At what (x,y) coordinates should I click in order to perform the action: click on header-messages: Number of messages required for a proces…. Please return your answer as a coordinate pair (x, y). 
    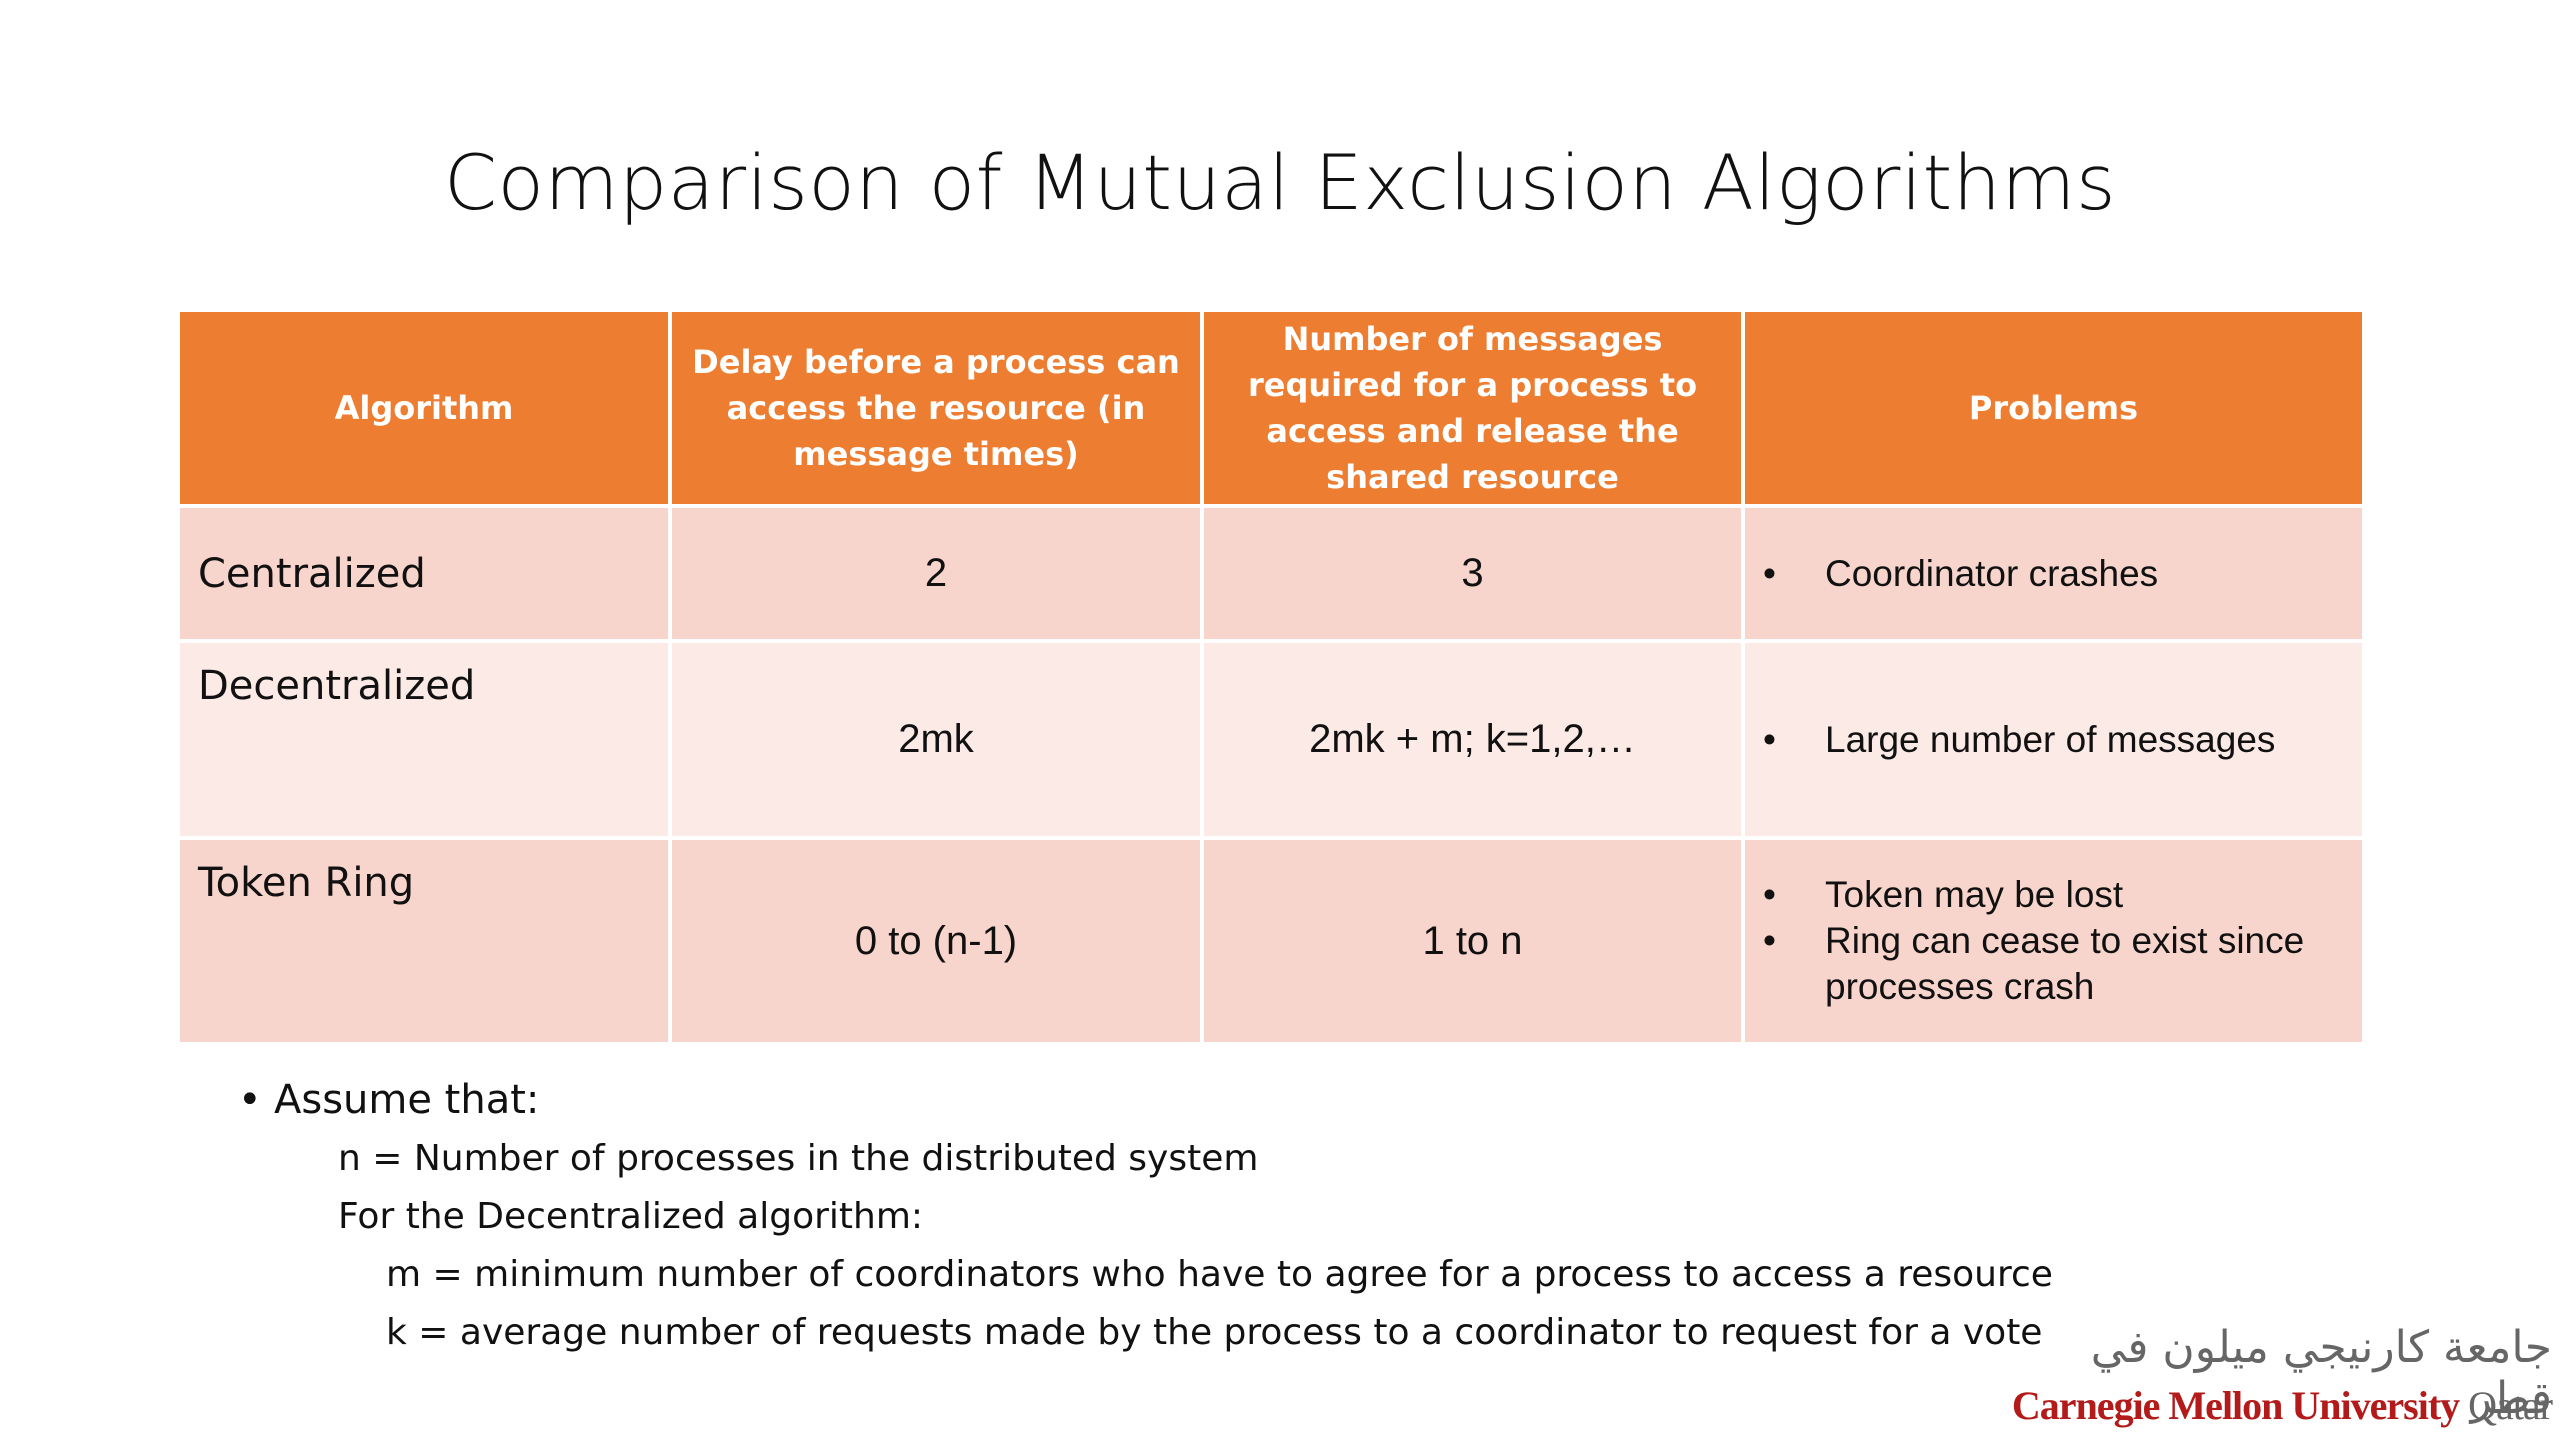
    Looking at the image, I should click on (1472, 408).